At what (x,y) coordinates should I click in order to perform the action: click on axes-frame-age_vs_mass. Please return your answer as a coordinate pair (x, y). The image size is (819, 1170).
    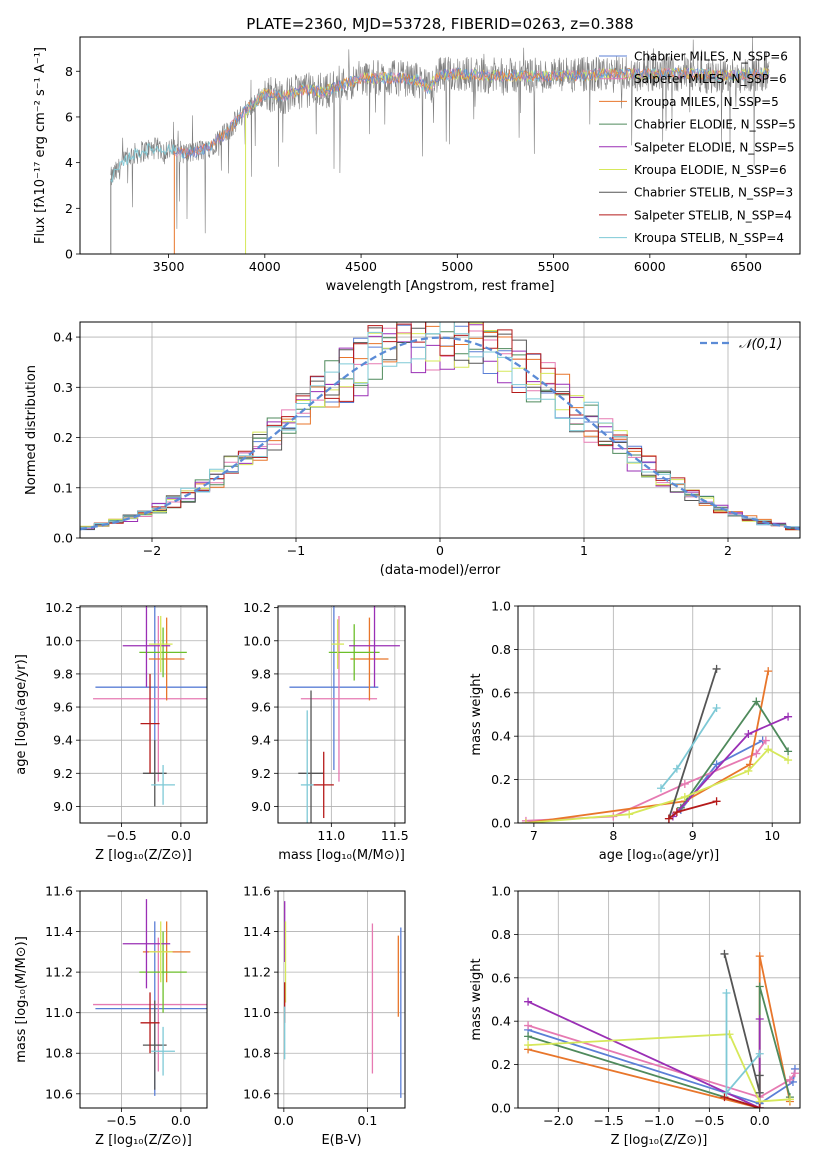
    Looking at the image, I should click on (341, 714).